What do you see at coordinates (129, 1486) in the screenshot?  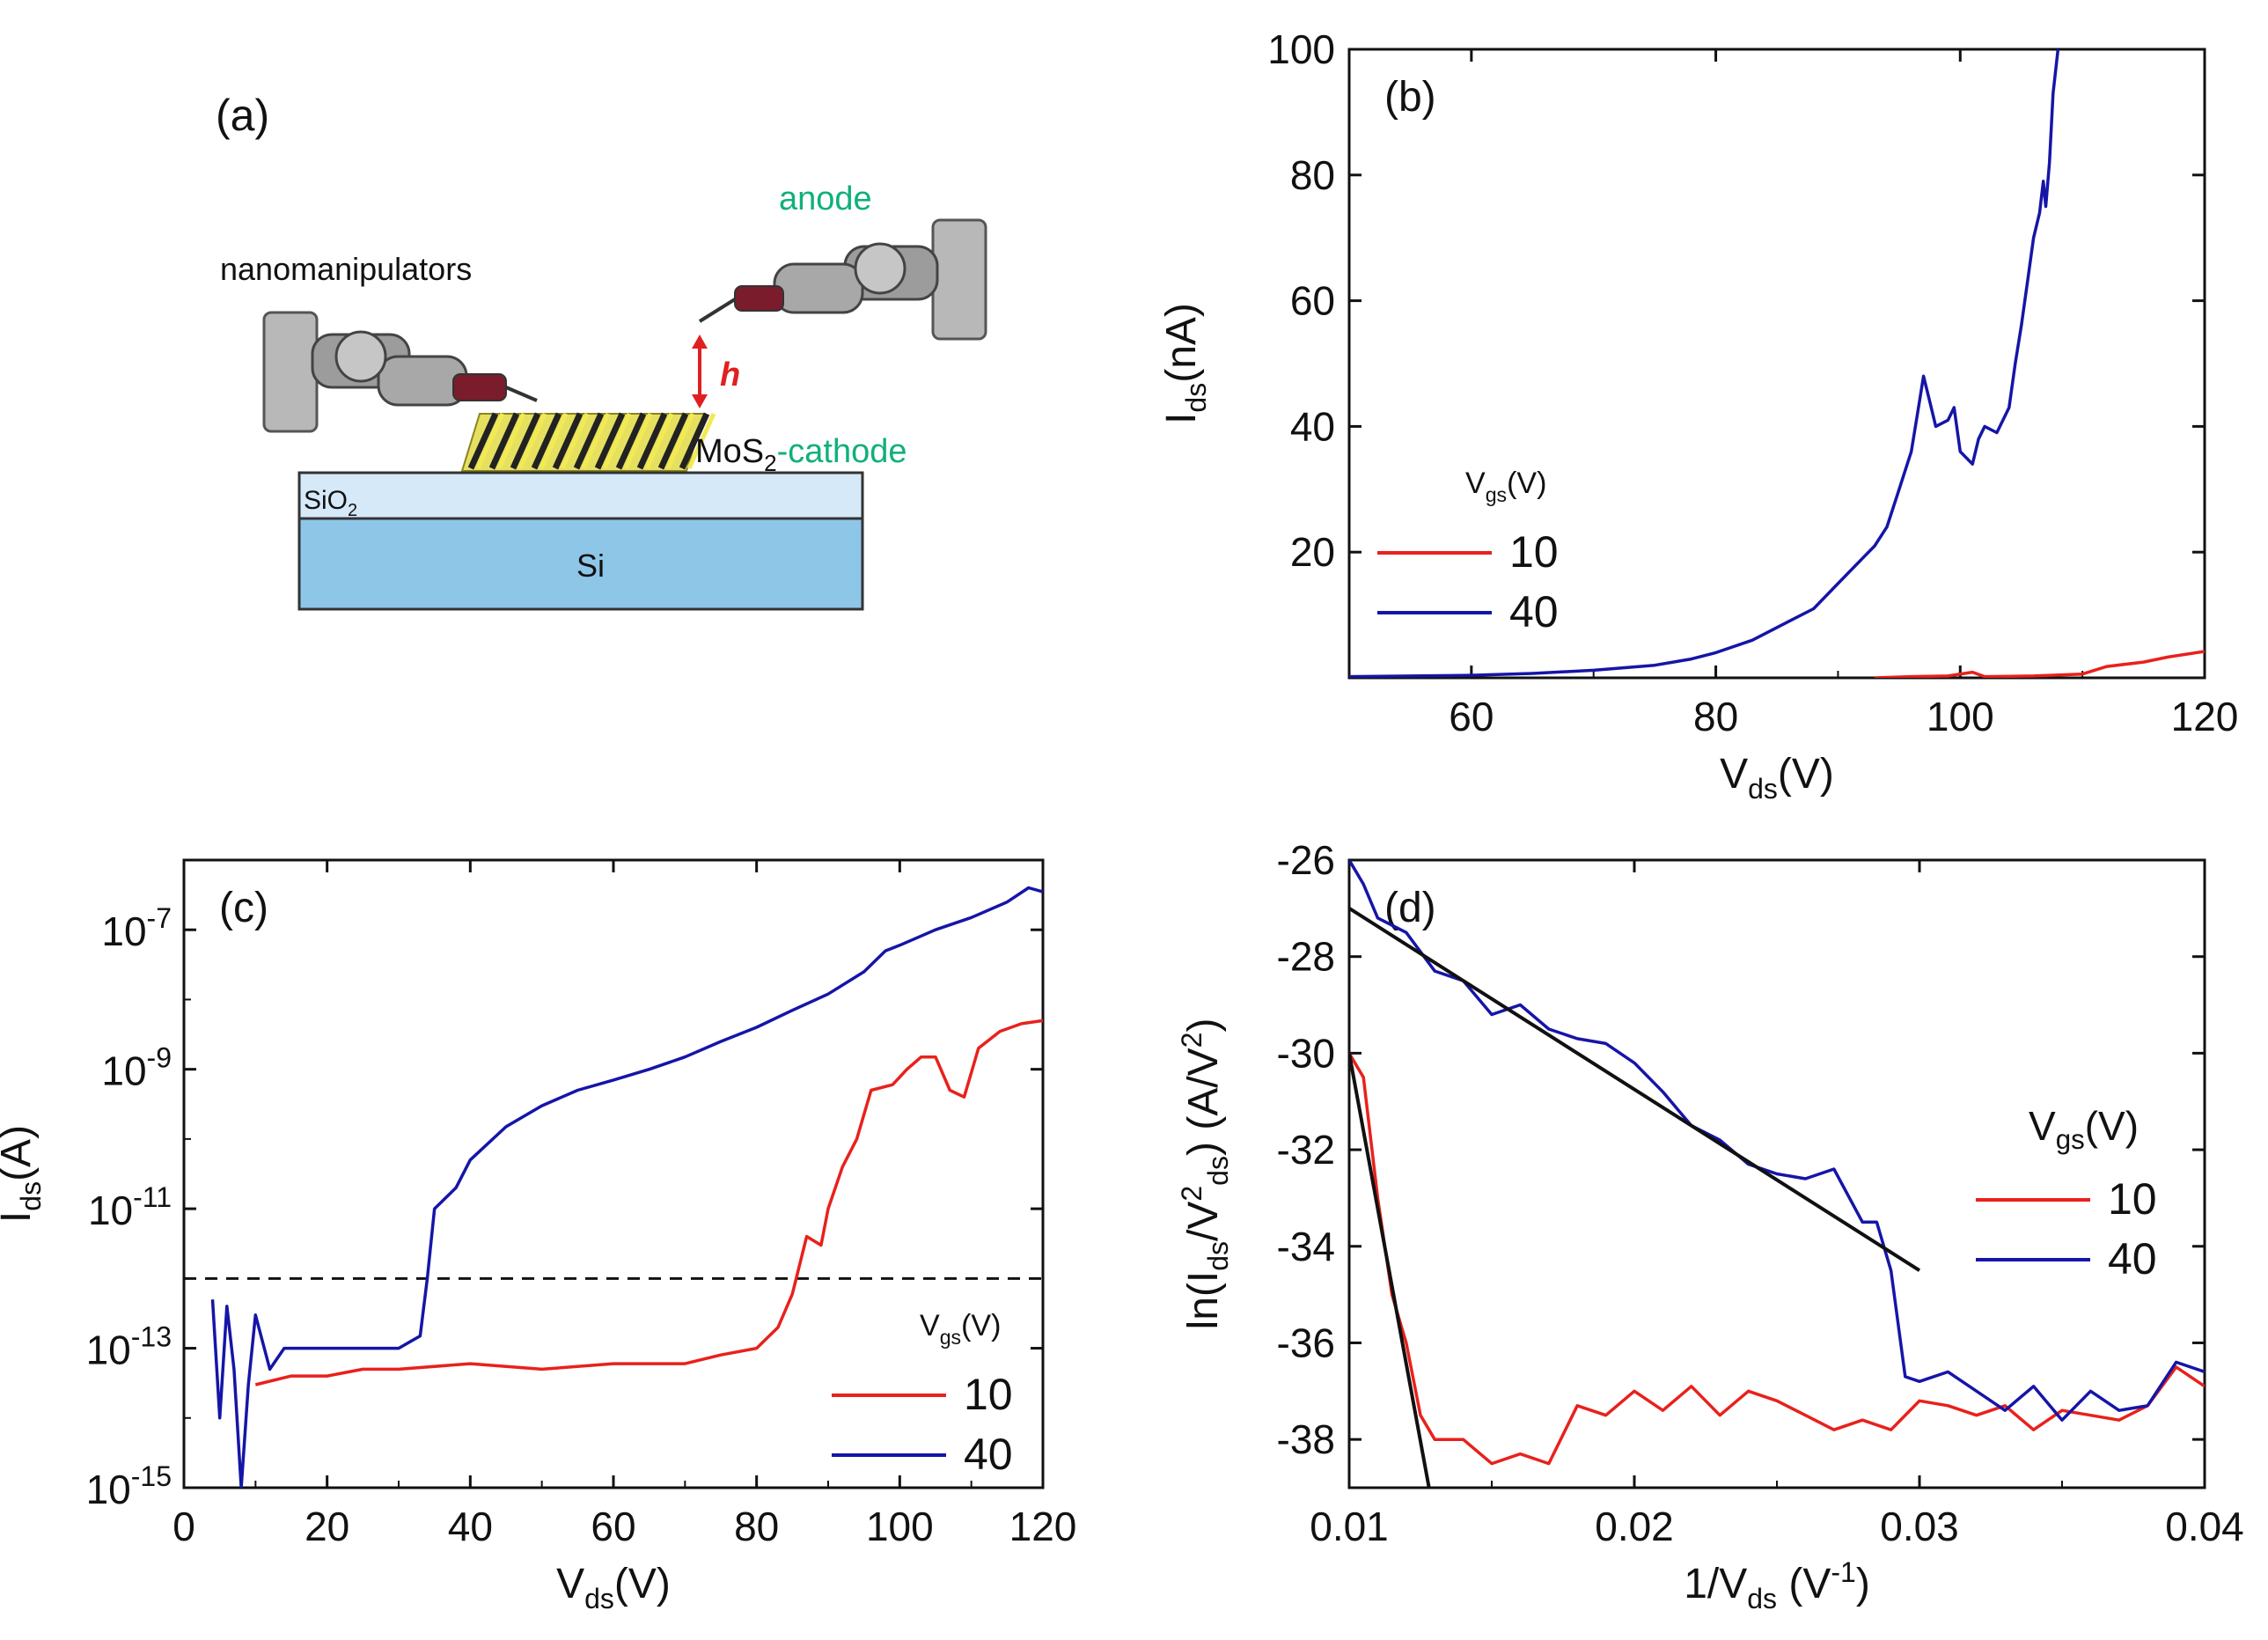 I see `y-tick-label: 10⁻¹⁵` at bounding box center [129, 1486].